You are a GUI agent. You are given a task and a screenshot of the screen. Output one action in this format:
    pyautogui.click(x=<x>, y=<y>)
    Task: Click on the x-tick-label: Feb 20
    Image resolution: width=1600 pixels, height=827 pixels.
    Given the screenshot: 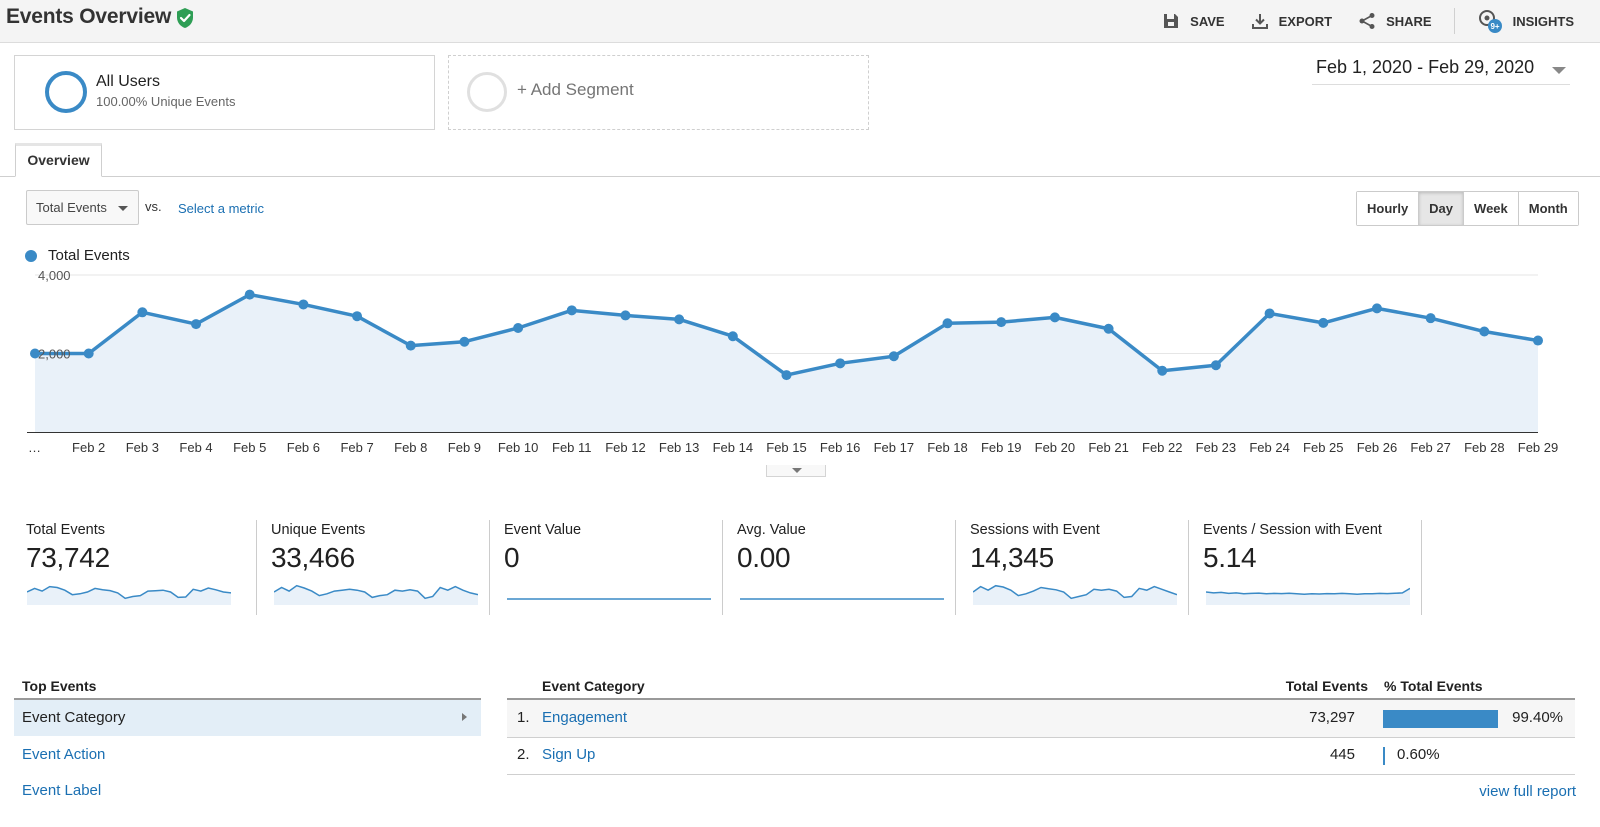 What is the action you would take?
    pyautogui.click(x=1055, y=447)
    